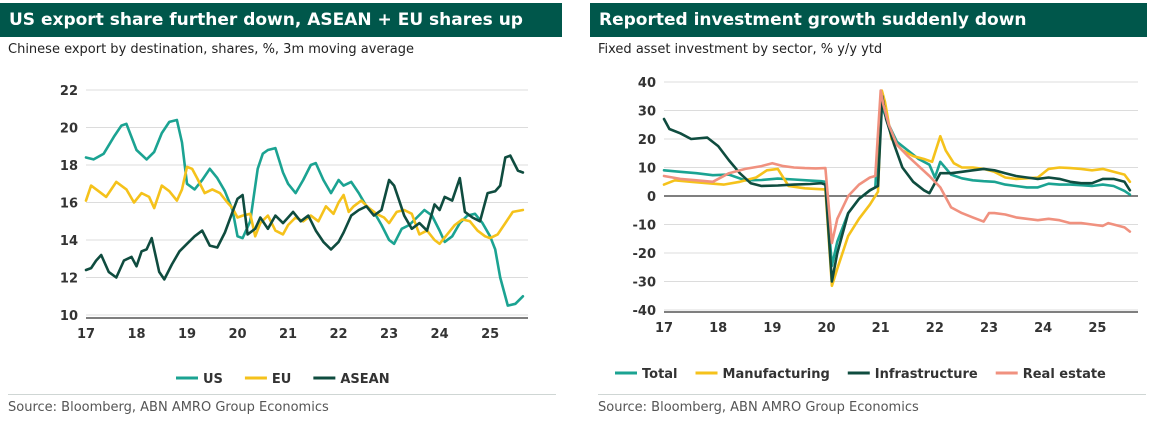  Describe the element at coordinates (645, 311) in the screenshot. I see `y-tick-label: -40` at that location.